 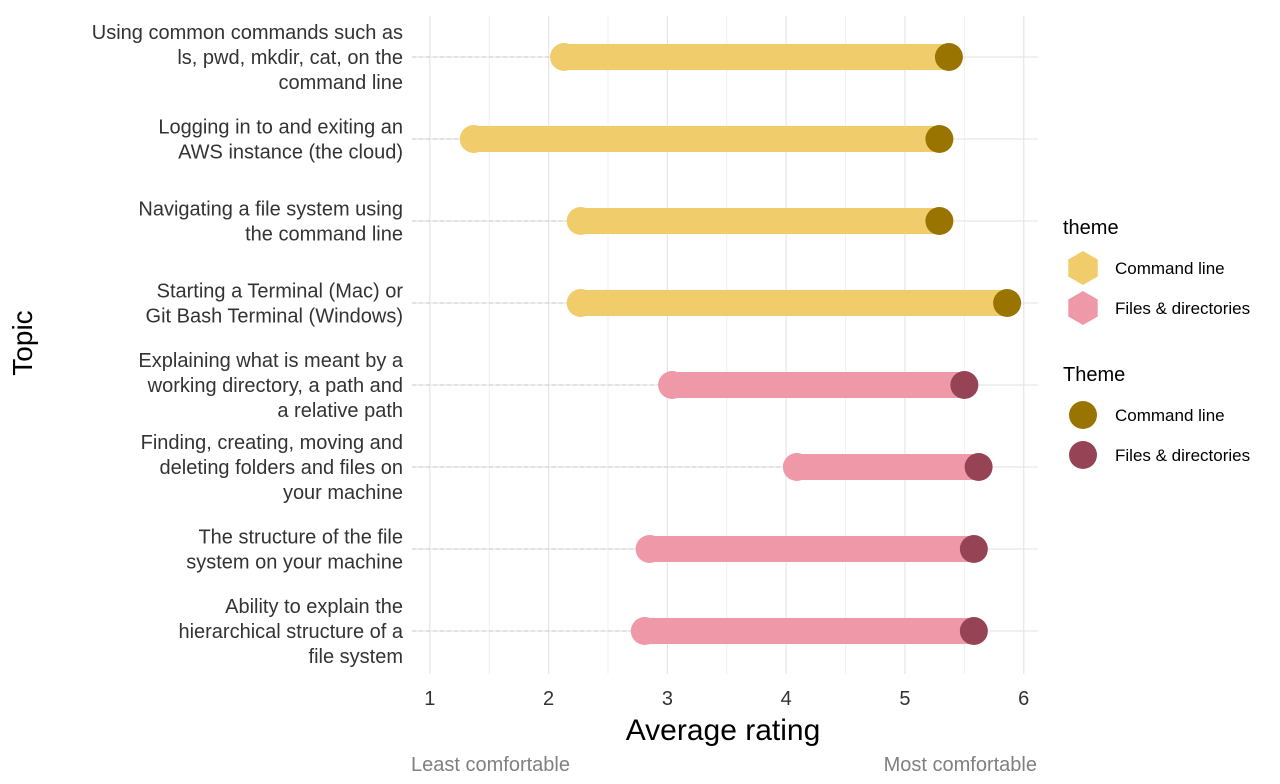 What do you see at coordinates (275, 386) in the screenshot?
I see `y-tick-label-line: working directory, a path and` at bounding box center [275, 386].